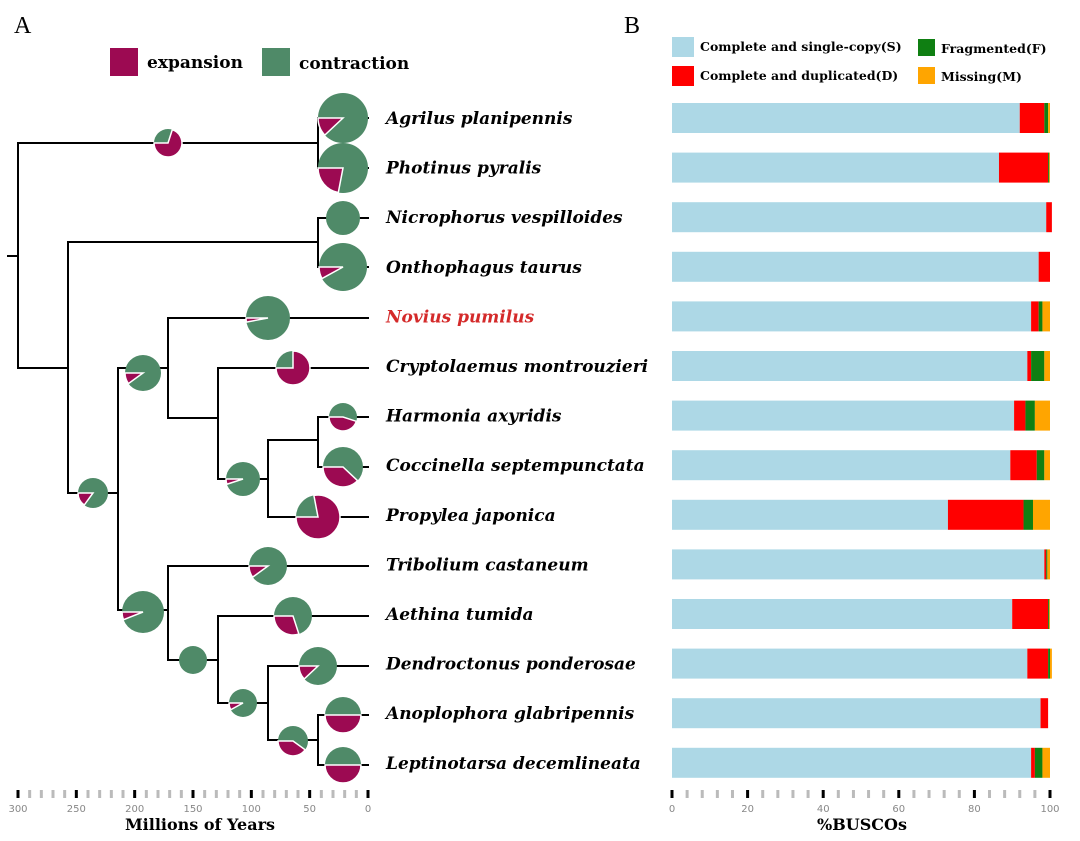 This screenshot has height=841, width=1080. Describe the element at coordinates (823, 809) in the screenshot. I see `busco-tick-label: 40` at that location.